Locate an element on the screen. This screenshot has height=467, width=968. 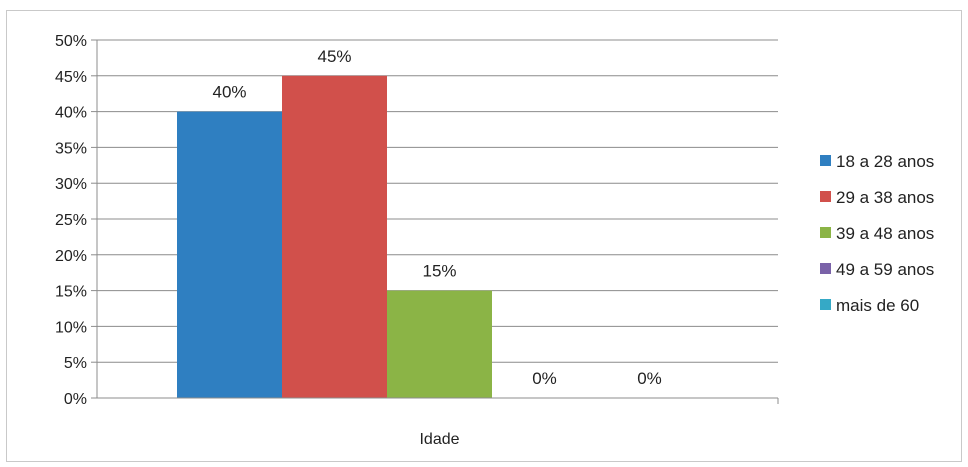
y-tick-label: 50% is located at coordinates (71, 41).